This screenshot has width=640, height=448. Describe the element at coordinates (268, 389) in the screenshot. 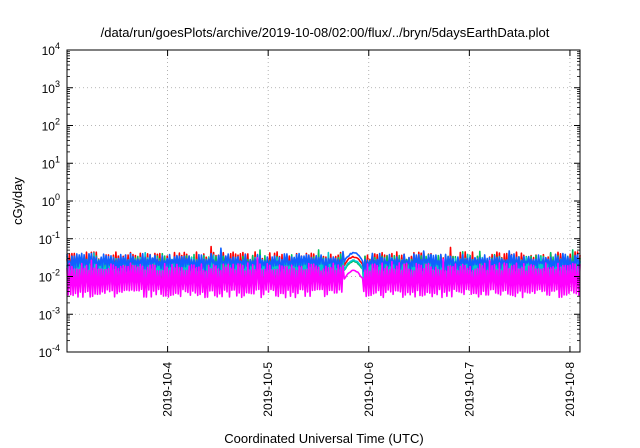

I see `x-tick-label: 2019-10-5` at that location.